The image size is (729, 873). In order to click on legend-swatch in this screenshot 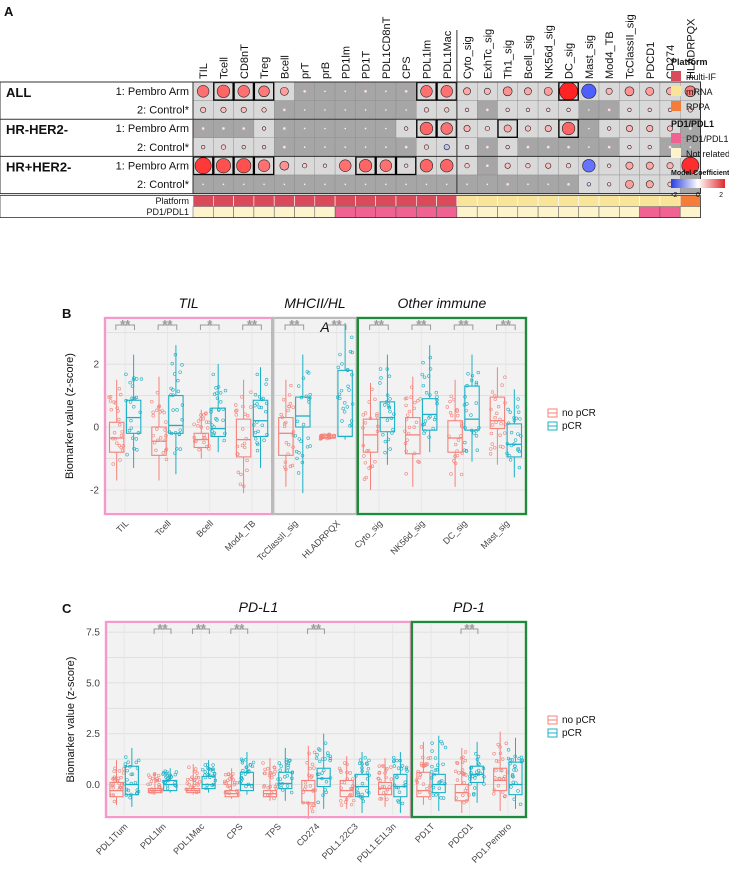, I will do `click(676, 76)`.